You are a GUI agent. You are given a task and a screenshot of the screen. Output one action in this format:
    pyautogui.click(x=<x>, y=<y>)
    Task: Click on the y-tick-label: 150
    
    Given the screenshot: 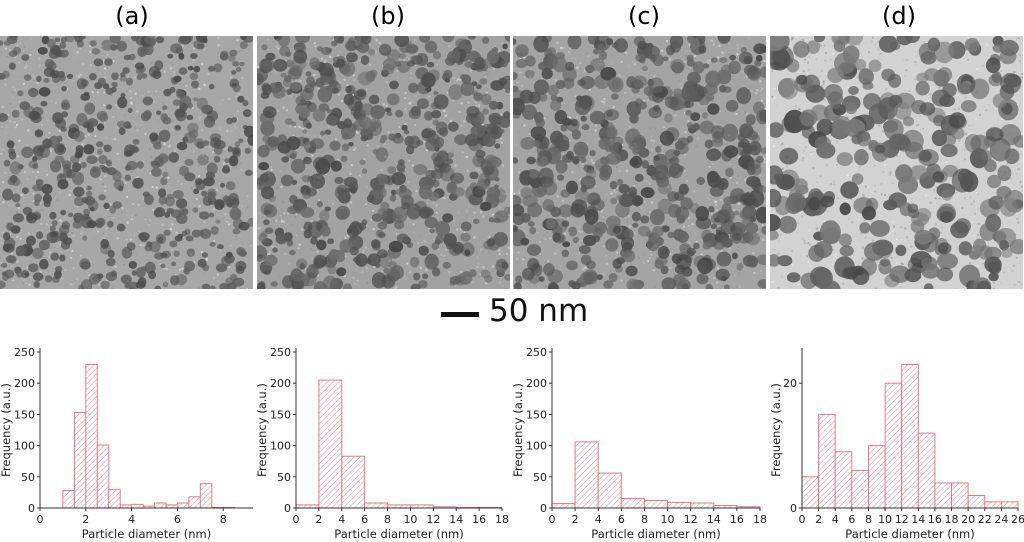 What is the action you would take?
    pyautogui.click(x=280, y=414)
    